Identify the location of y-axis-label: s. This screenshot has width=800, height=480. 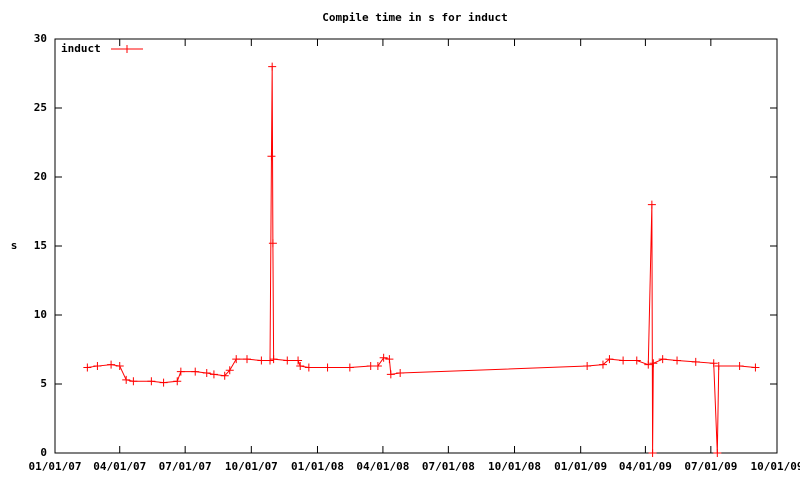
(14, 245).